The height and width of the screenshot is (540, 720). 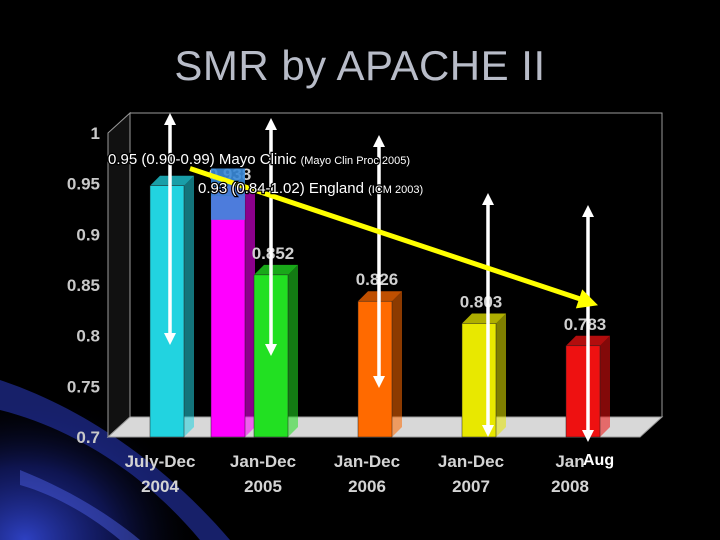 I want to click on bar-value-label: 0.803, so click(x=481, y=302).